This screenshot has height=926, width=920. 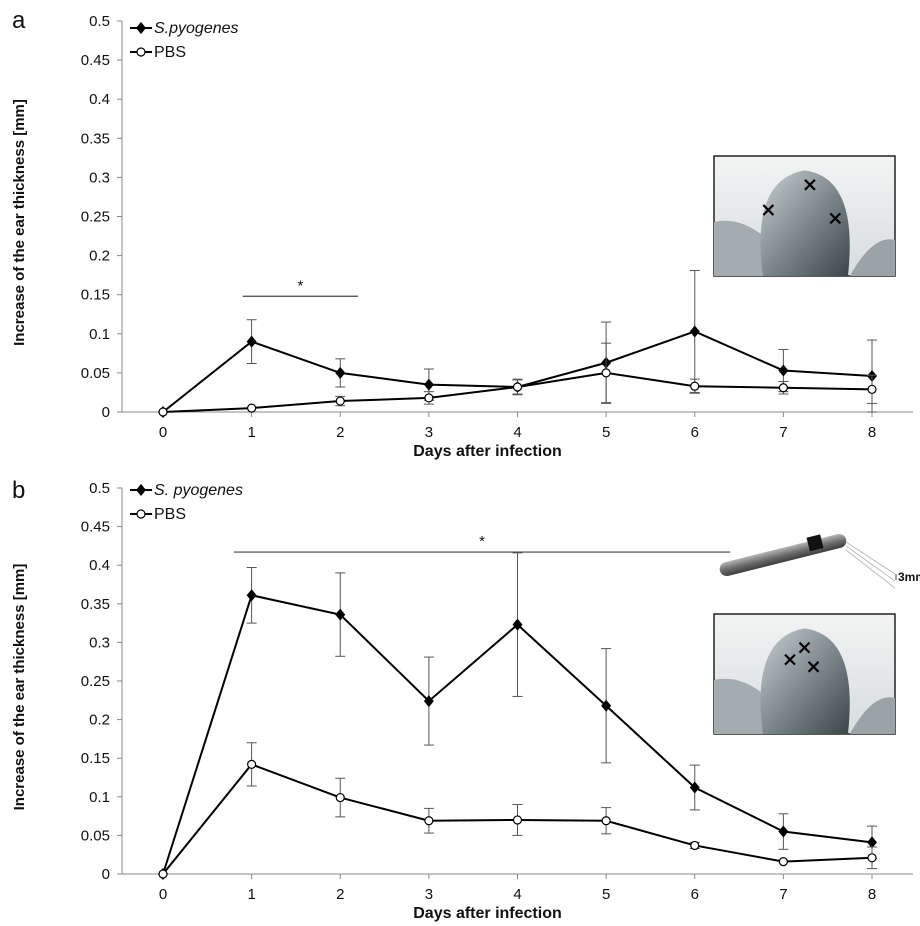 What do you see at coordinates (783, 555) in the screenshot?
I see `caliper-body` at bounding box center [783, 555].